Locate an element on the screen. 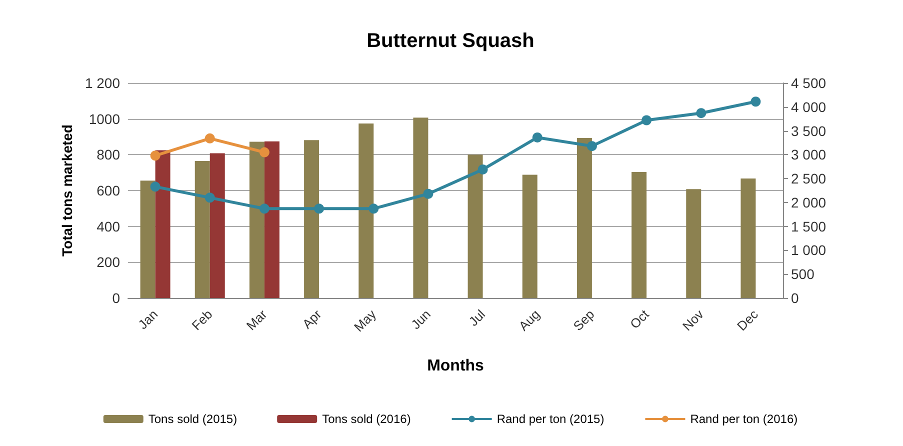  y2-tick-label: 500 is located at coordinates (803, 274).